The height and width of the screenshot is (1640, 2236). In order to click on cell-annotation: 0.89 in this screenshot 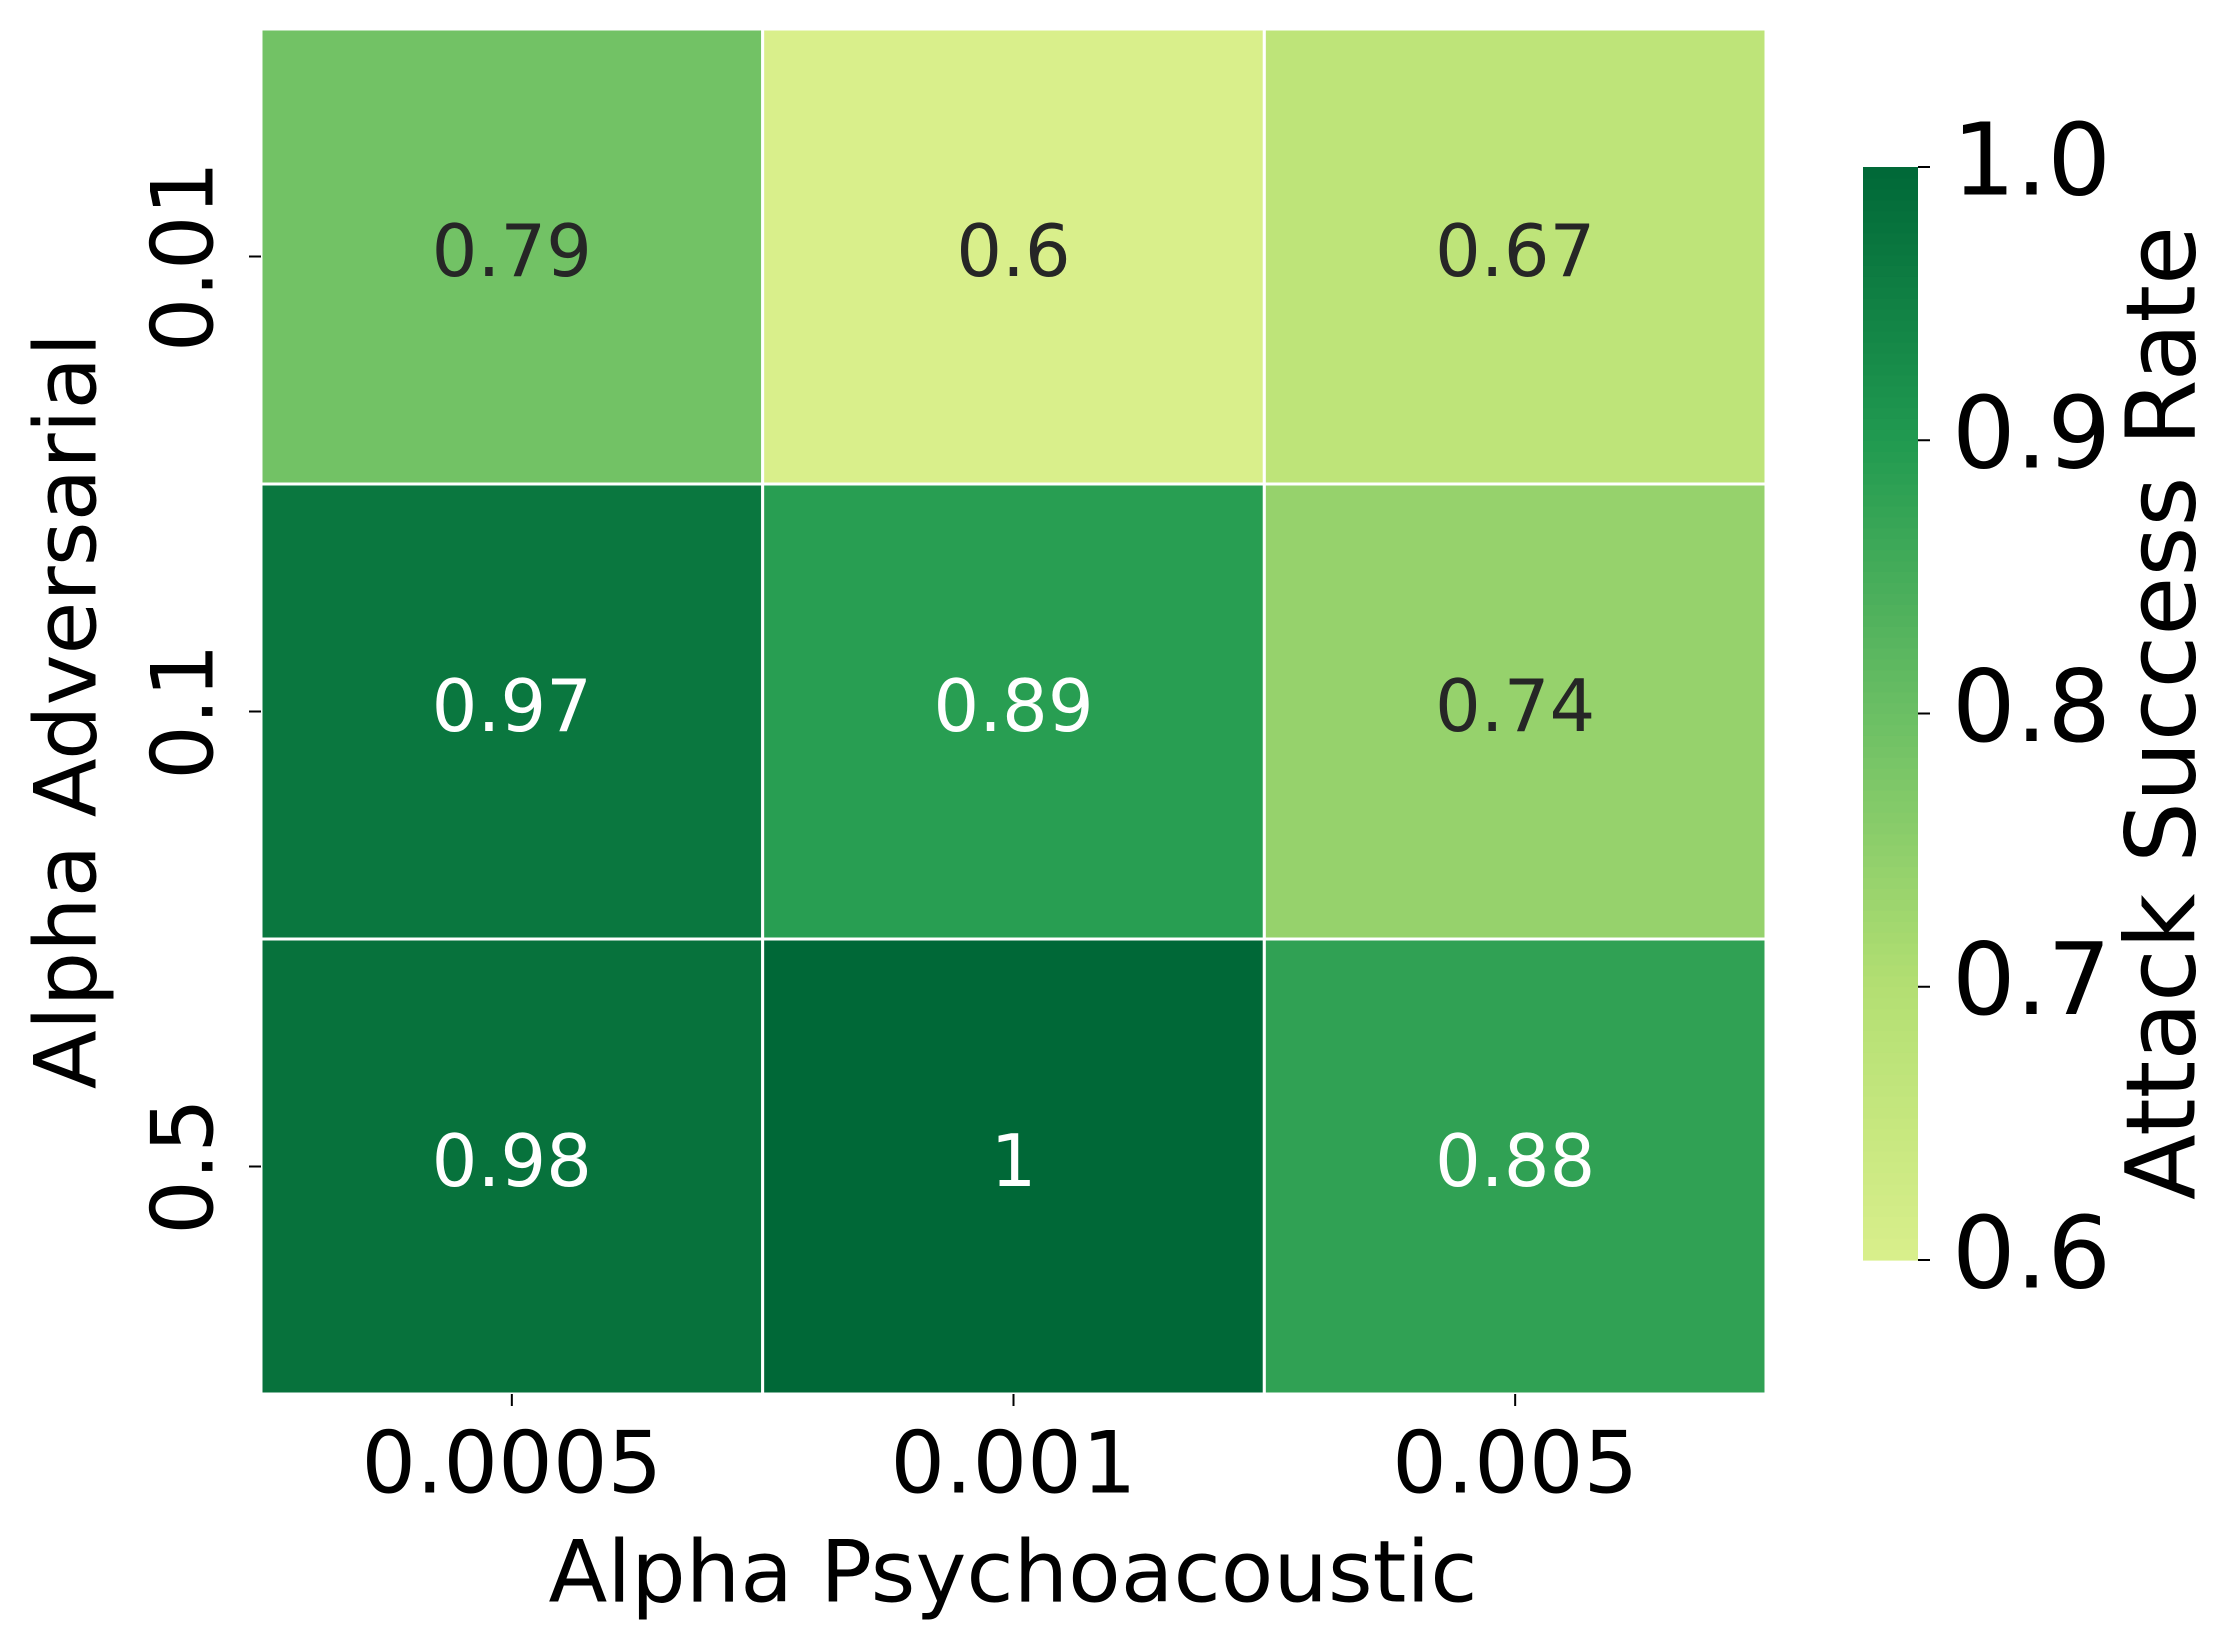, I will do `click(1013, 706)`.